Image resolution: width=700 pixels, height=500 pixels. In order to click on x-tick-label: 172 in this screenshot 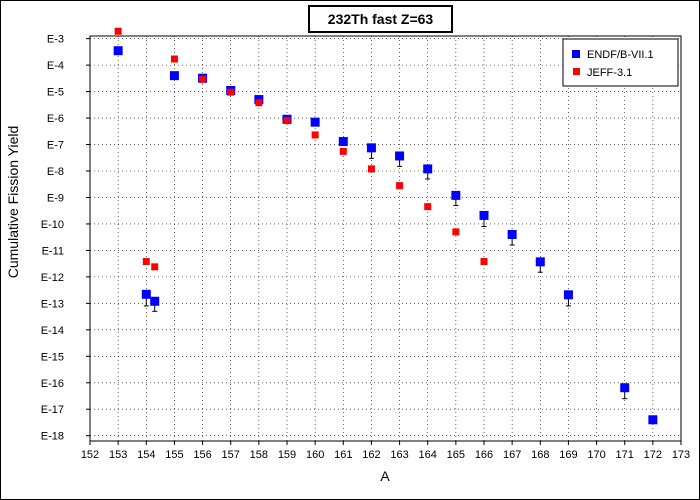, I will do `click(653, 455)`.